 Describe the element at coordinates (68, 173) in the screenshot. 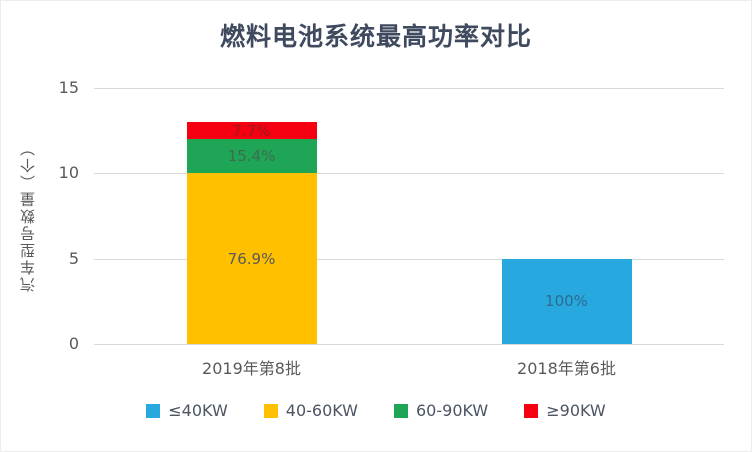

I see `y-tick-label: 10` at that location.